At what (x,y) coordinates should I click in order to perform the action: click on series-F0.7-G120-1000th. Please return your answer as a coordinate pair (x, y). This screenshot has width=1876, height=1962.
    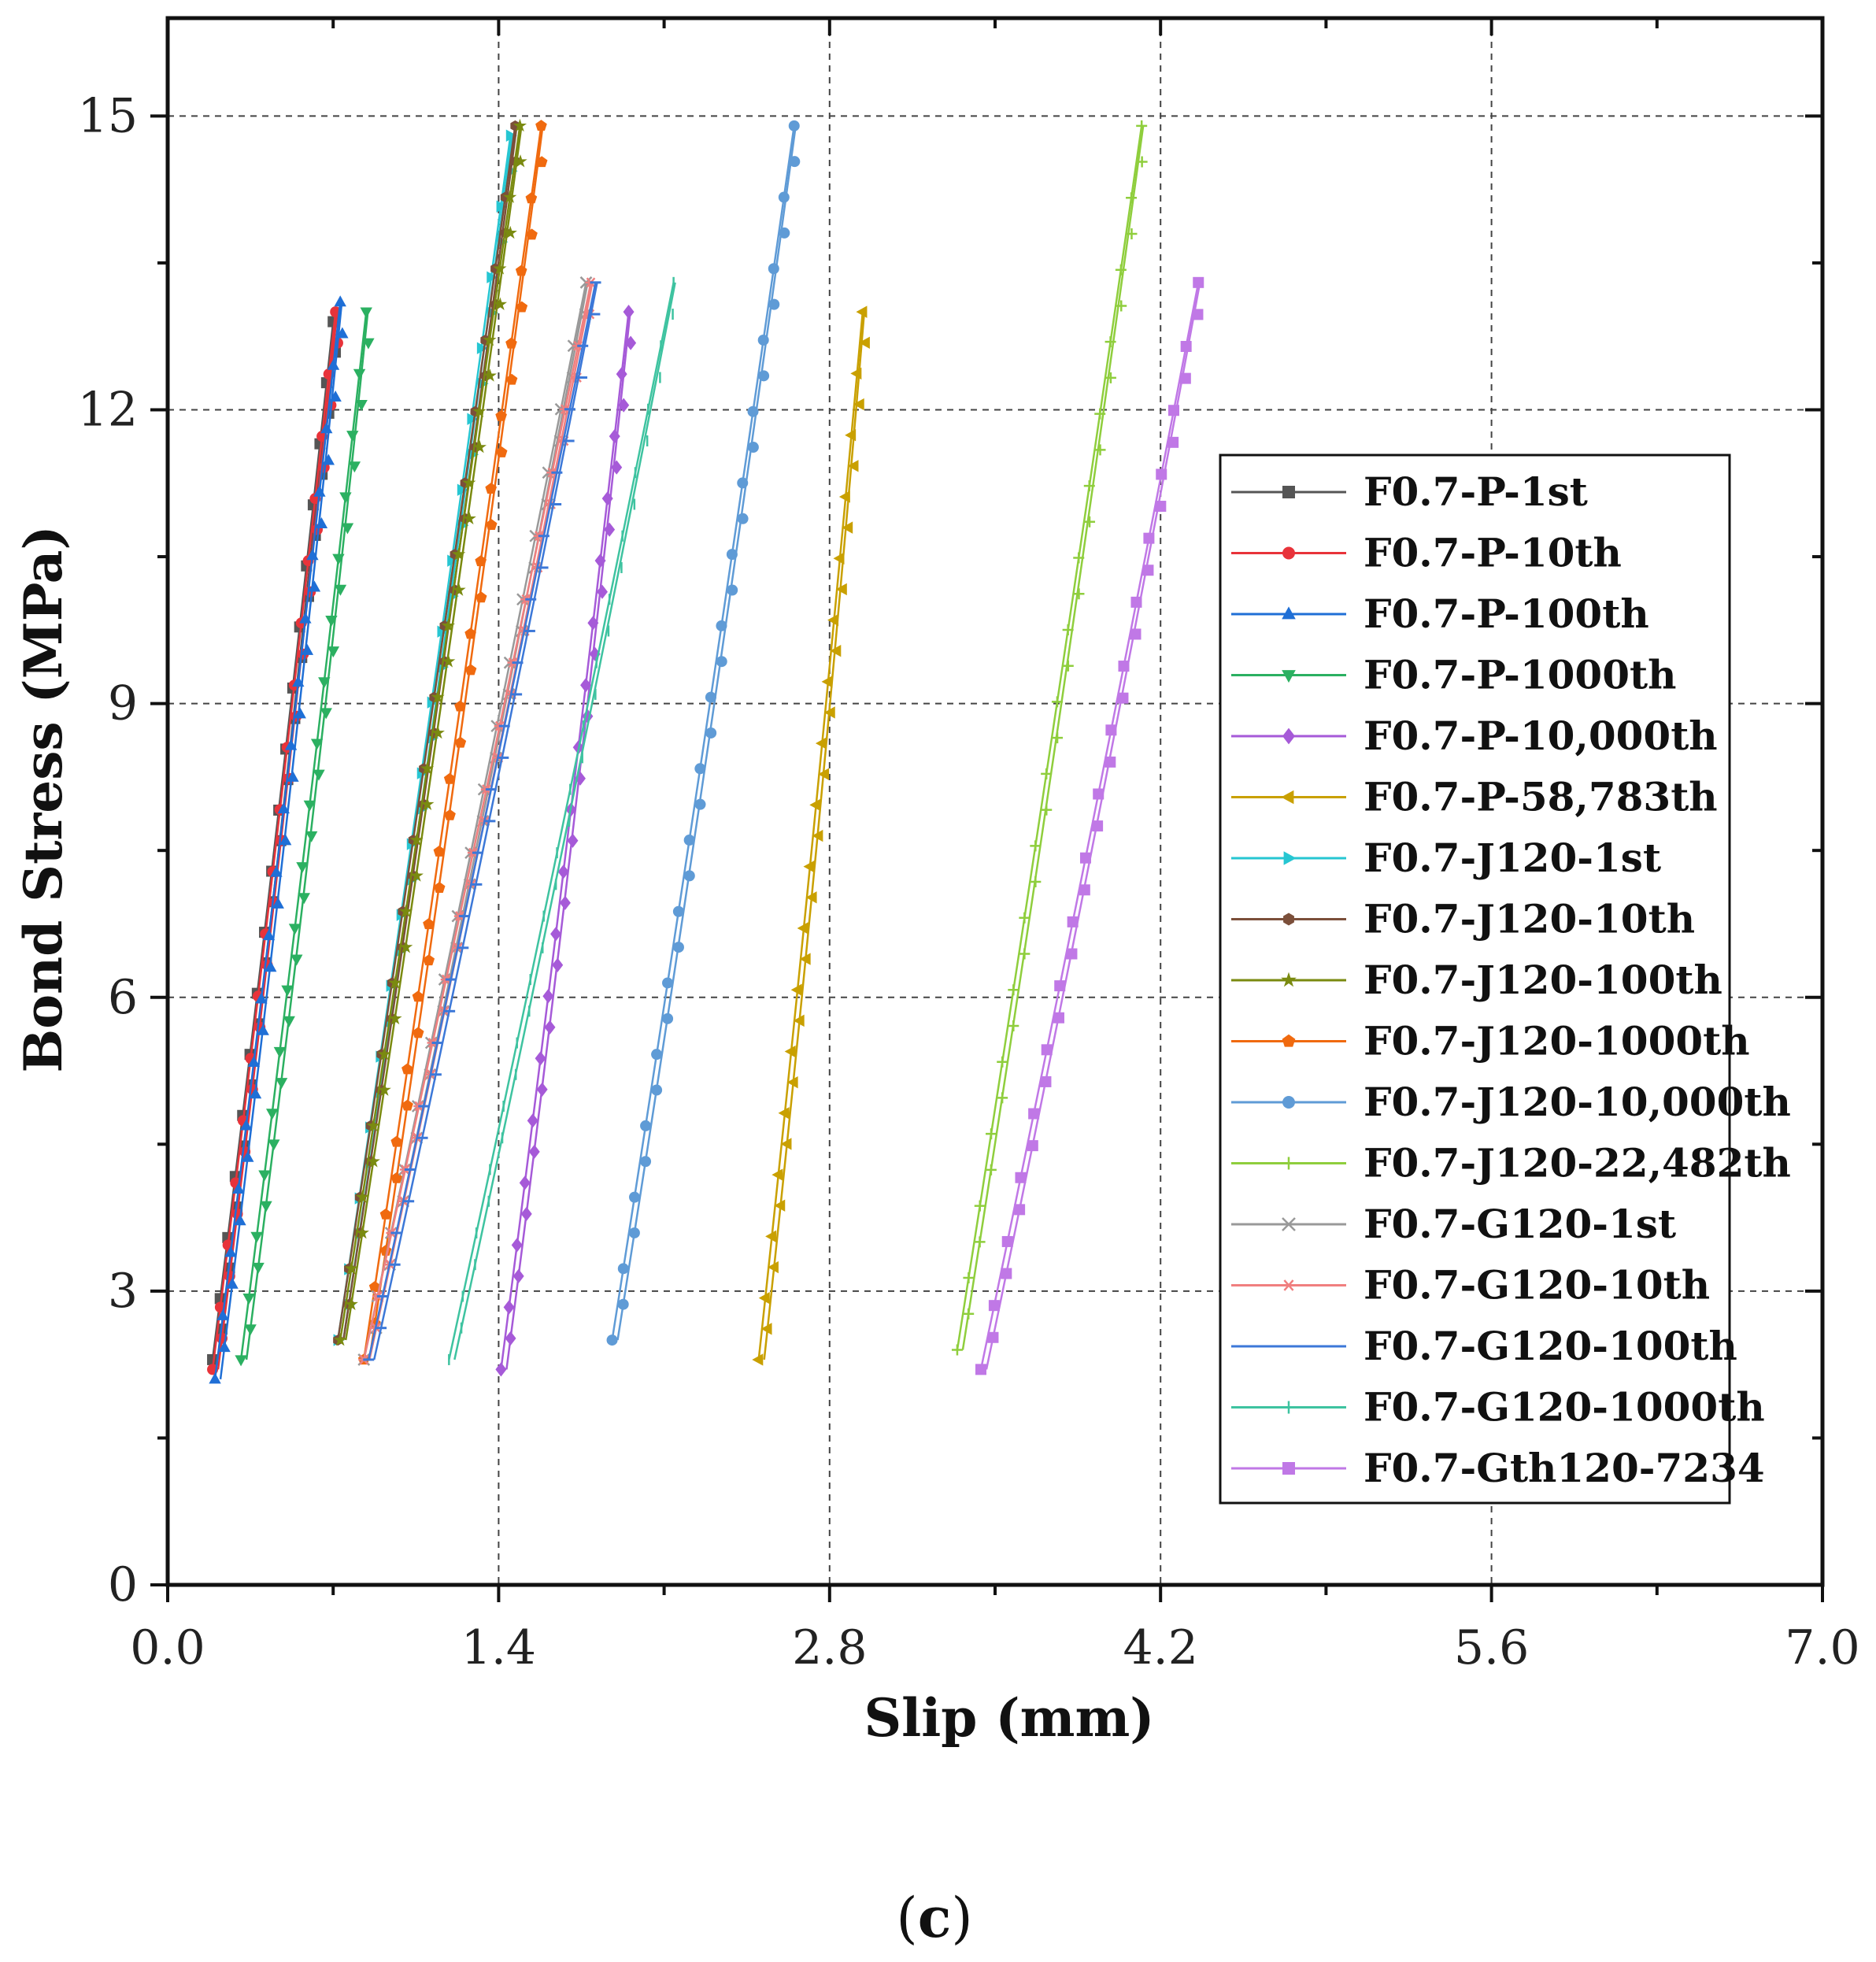
    Looking at the image, I should click on (562, 820).